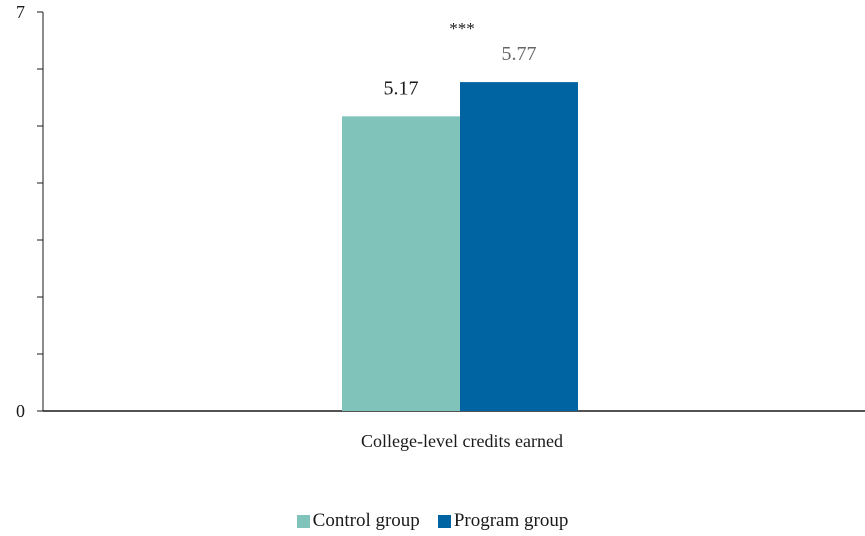 This screenshot has height=536, width=865. I want to click on significance-label: ***, so click(462, 28).